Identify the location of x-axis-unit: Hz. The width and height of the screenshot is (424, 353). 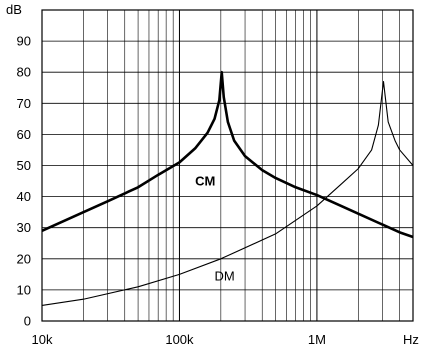
(411, 339).